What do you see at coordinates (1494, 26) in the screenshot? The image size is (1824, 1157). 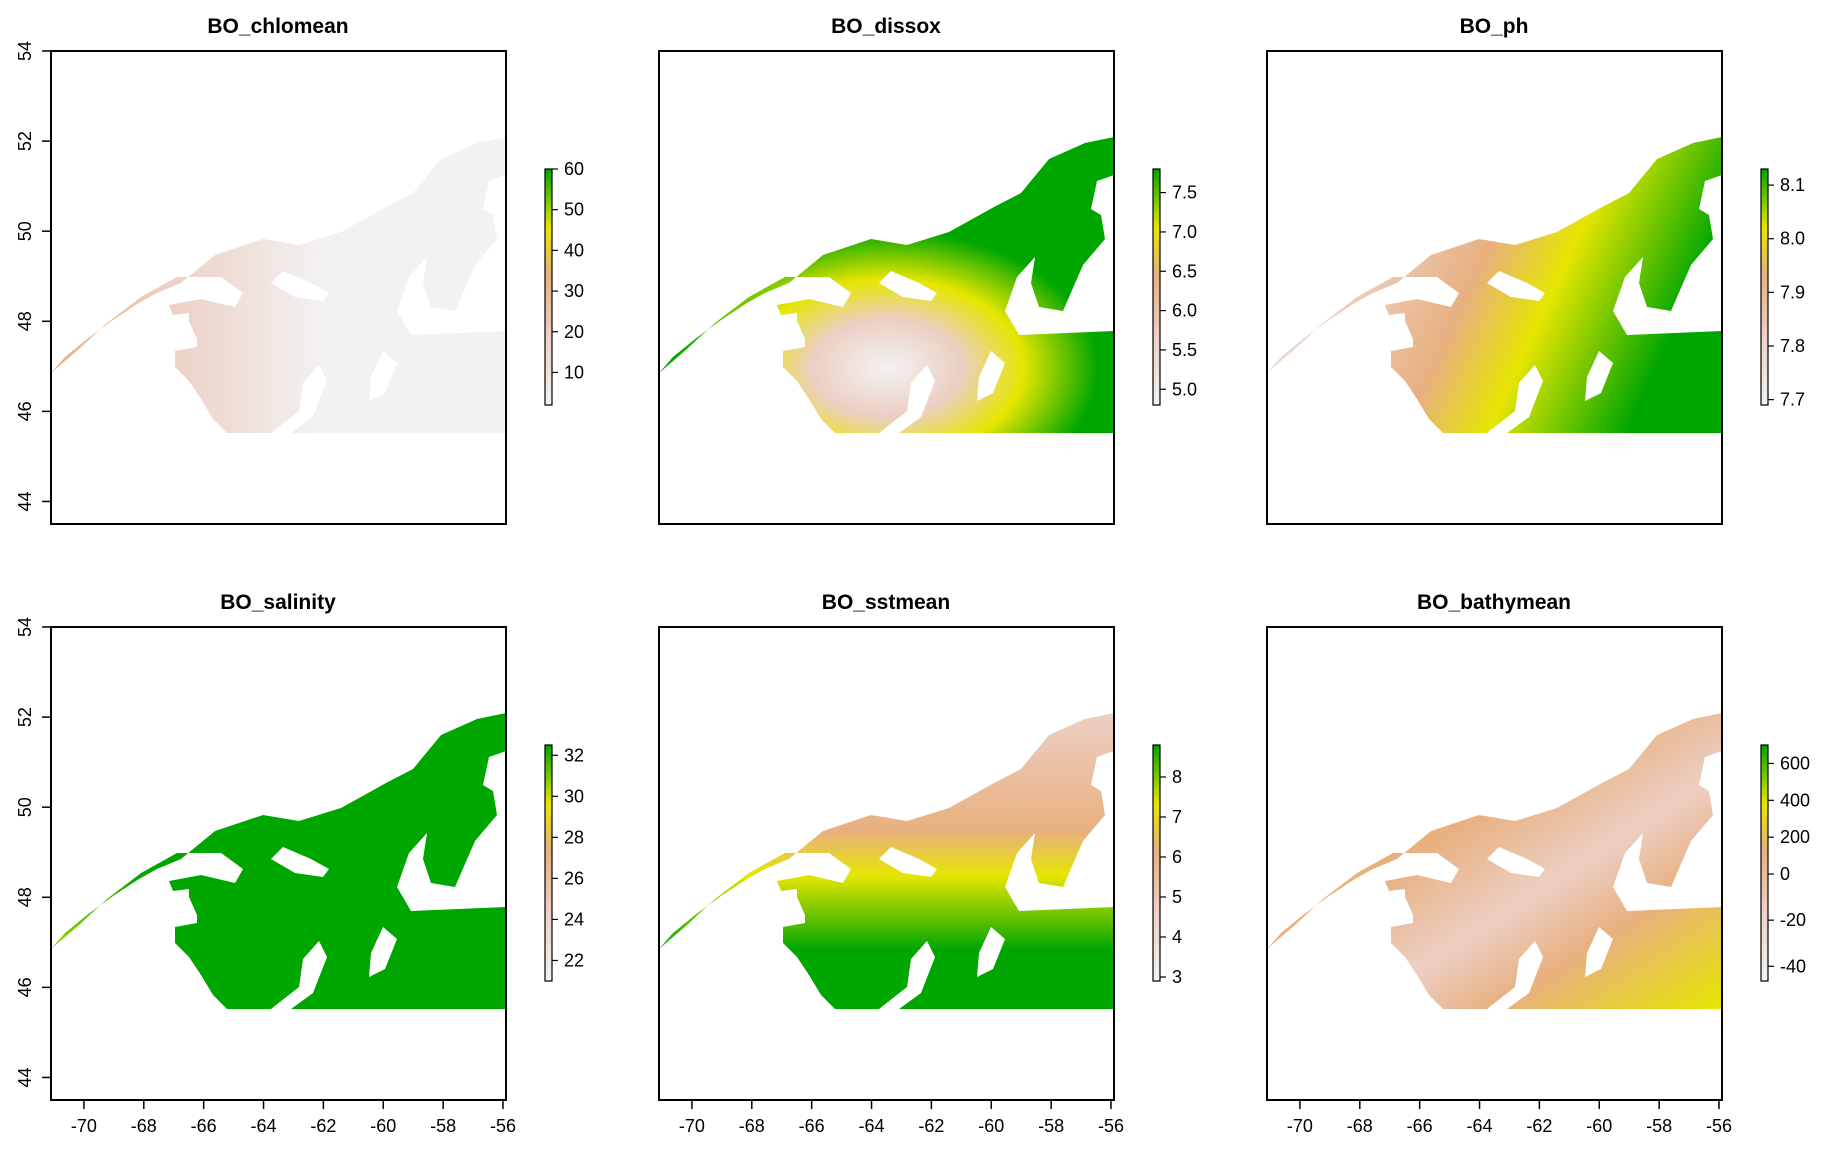 I see `panel-title: BO_ph` at bounding box center [1494, 26].